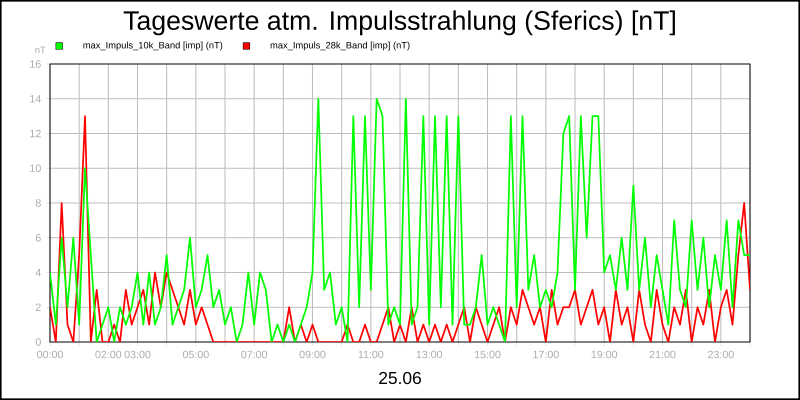 The image size is (800, 400). Describe the element at coordinates (663, 354) in the screenshot. I see `x-tick-label: 21:00` at that location.